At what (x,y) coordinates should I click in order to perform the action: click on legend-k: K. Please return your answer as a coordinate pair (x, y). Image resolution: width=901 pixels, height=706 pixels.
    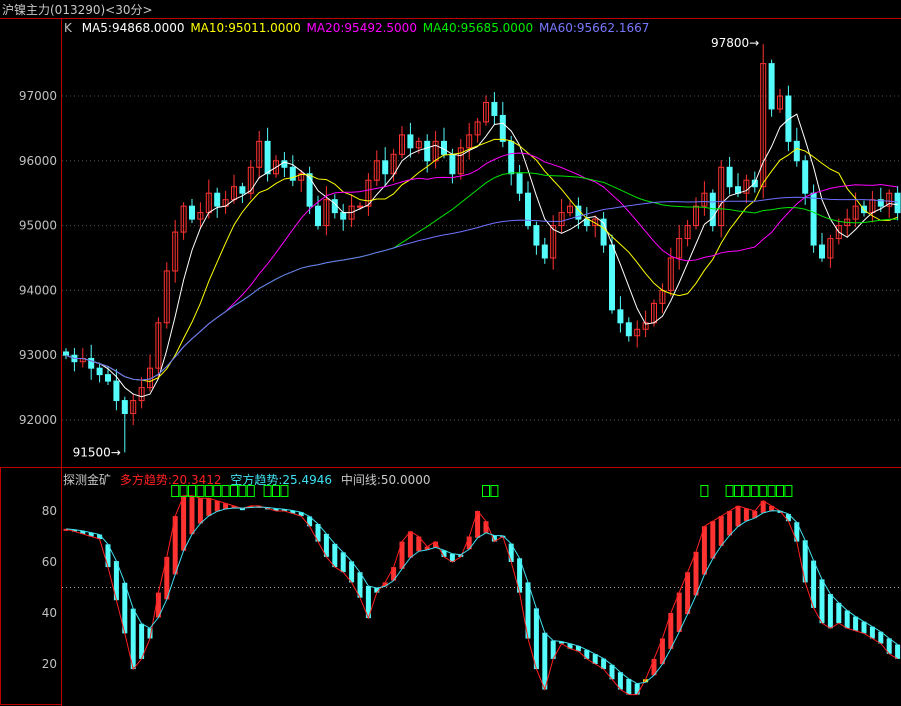
    Looking at the image, I should click on (68, 28).